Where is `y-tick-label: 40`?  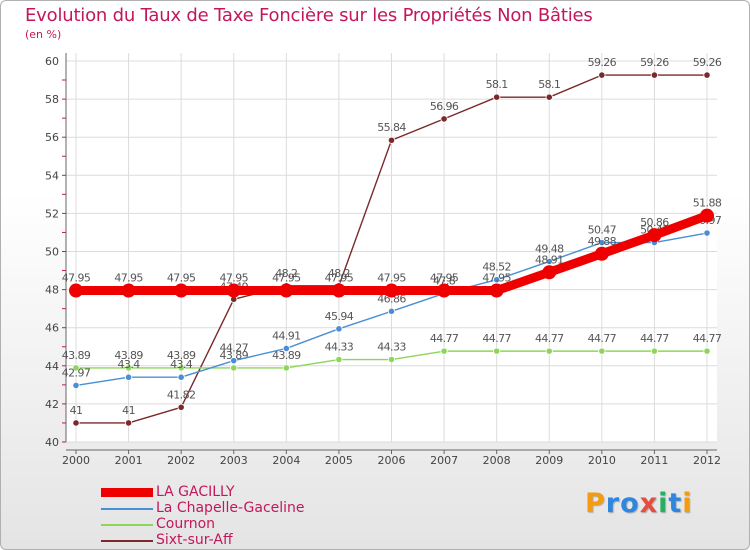 y-tick-label: 40 is located at coordinates (52, 442).